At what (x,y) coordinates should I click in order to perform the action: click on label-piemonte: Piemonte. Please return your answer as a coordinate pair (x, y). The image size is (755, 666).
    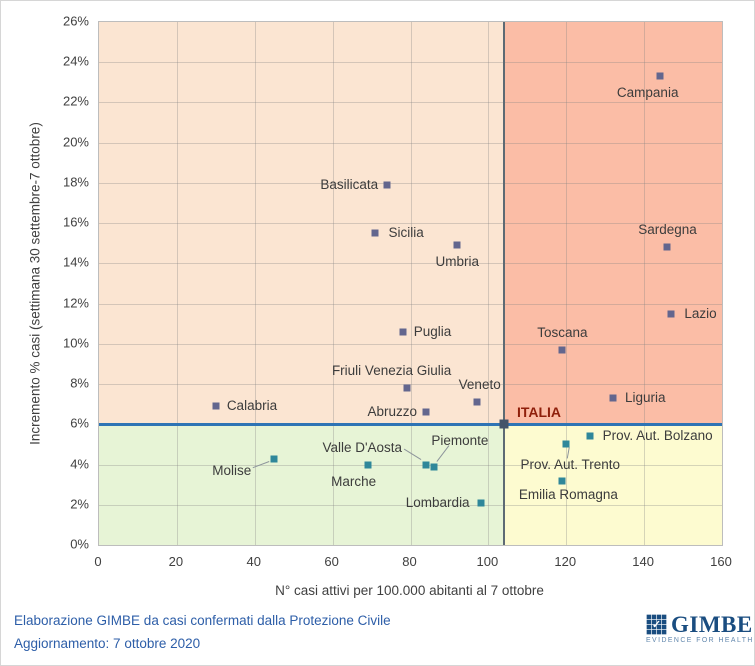
    Looking at the image, I should click on (460, 440).